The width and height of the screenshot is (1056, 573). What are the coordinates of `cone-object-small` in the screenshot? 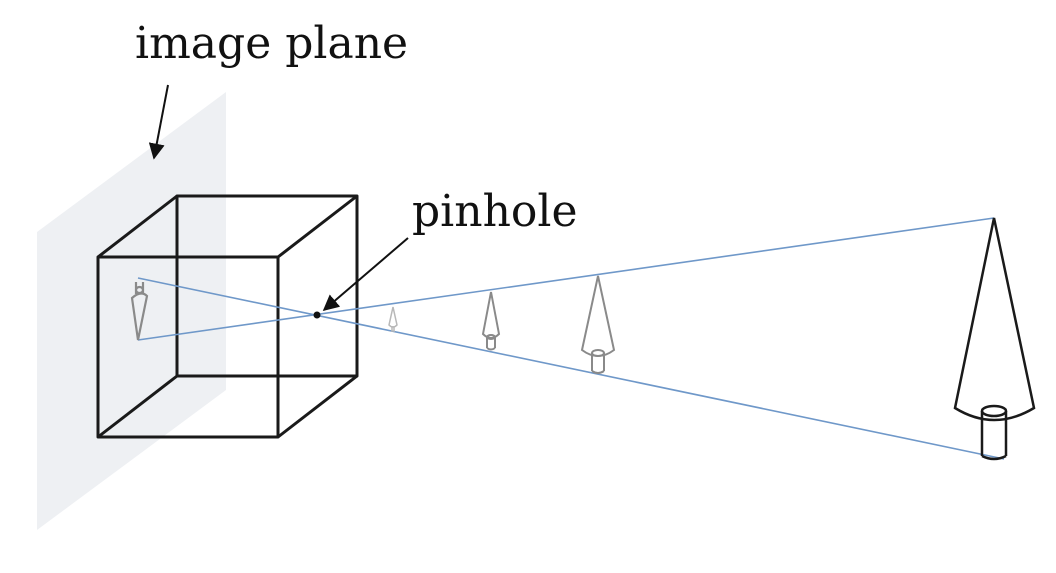 It's located at (393, 319).